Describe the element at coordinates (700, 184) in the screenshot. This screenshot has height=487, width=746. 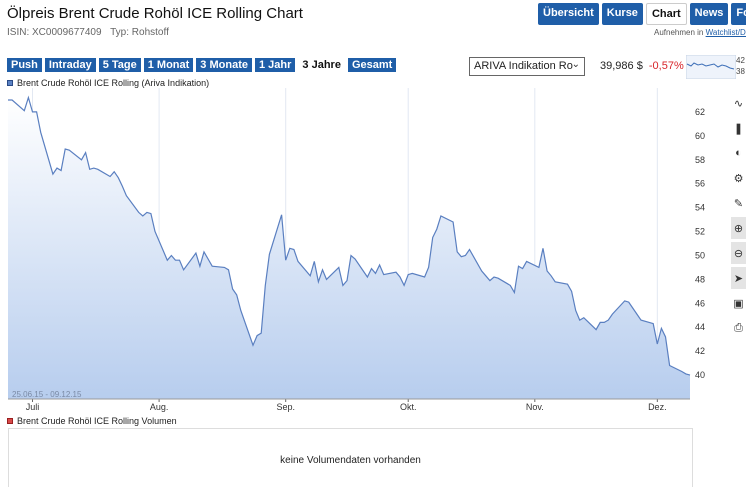
I see `y-tick-label: 56` at that location.